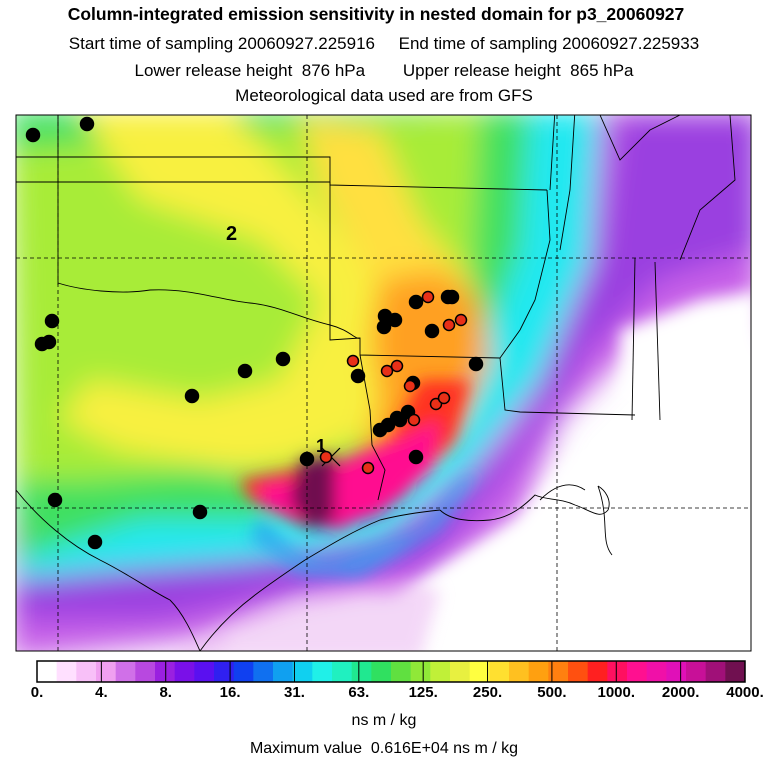  I want to click on colorbar-tick-label: 250., so click(487, 692).